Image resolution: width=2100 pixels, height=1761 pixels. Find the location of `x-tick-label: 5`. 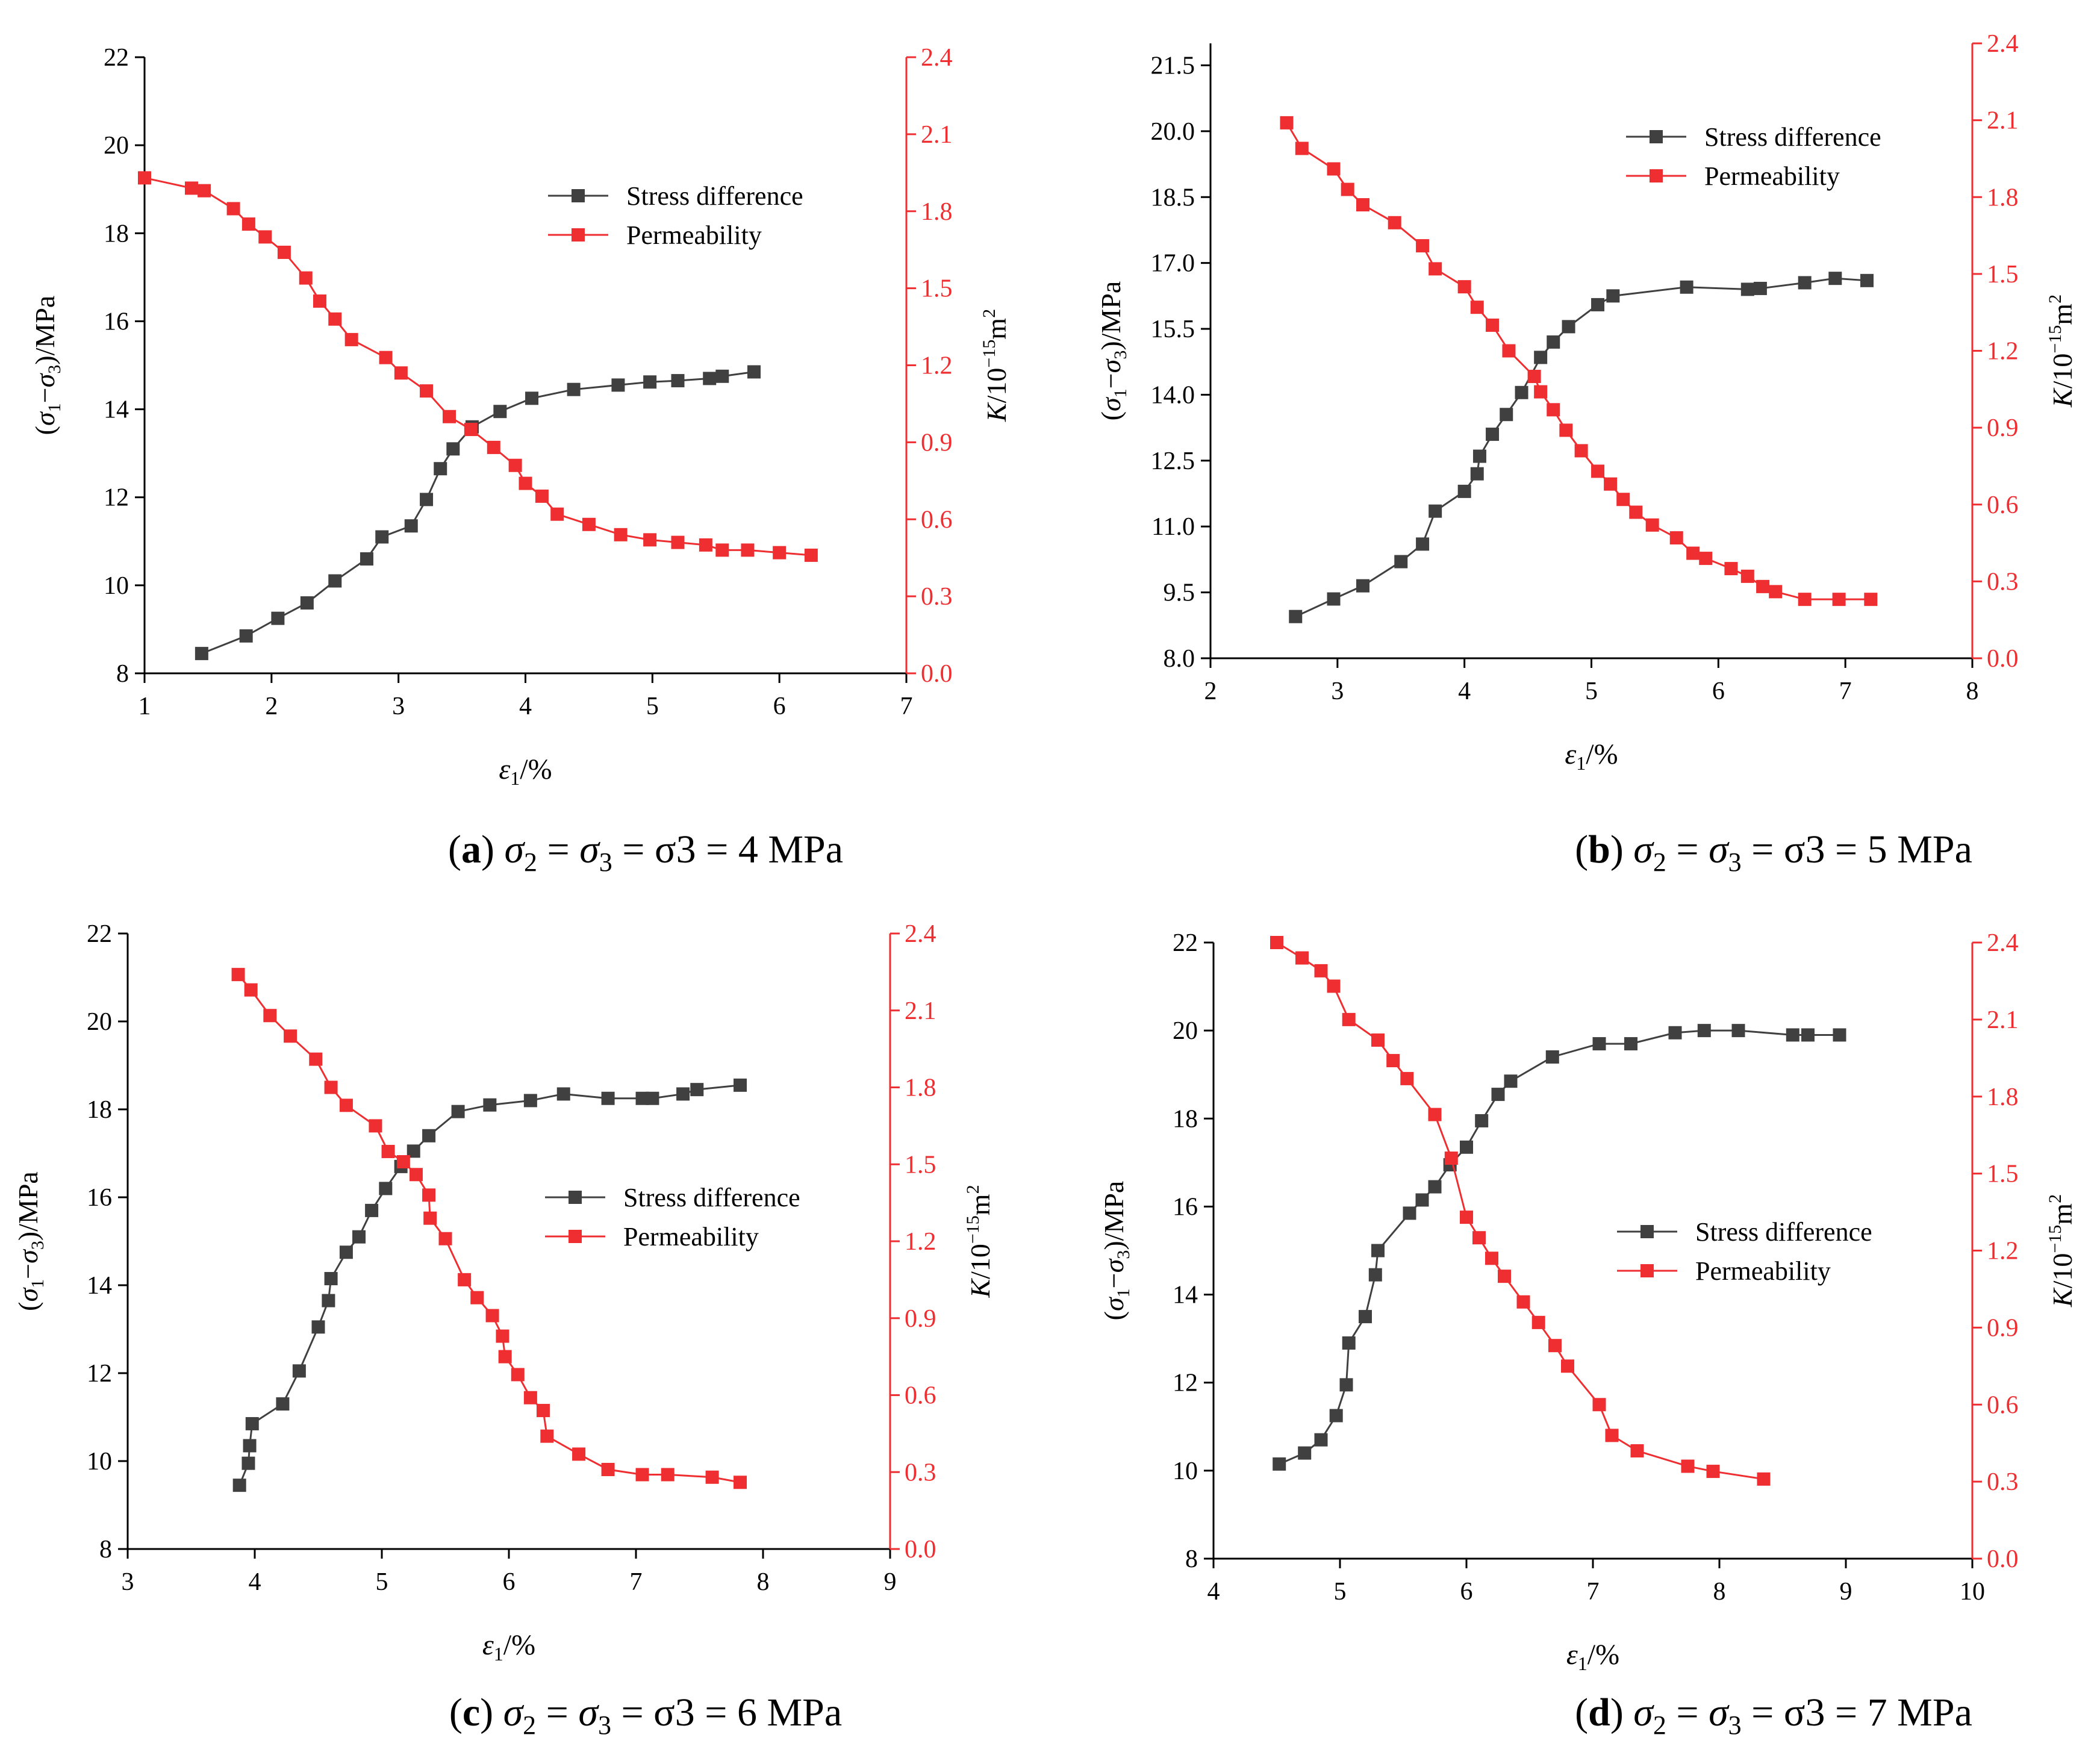

x-tick-label: 5 is located at coordinates (652, 706).